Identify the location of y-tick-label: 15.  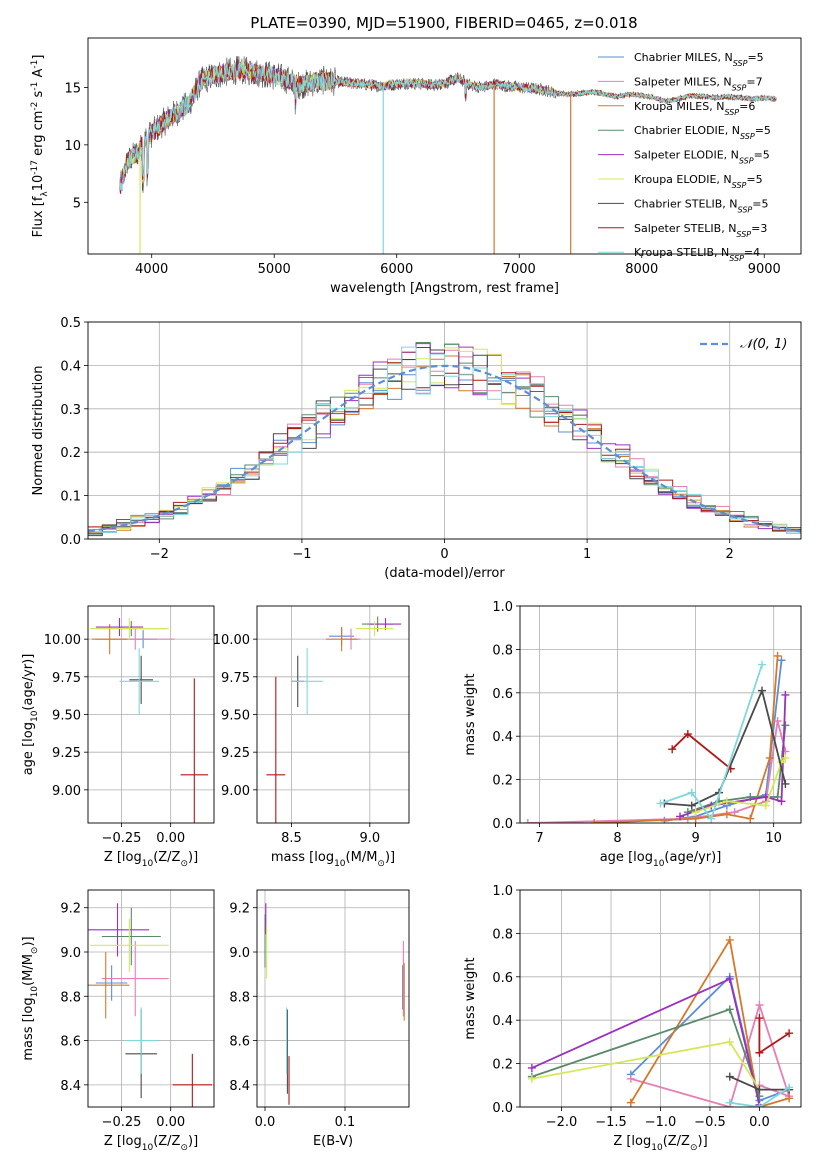
(72, 88).